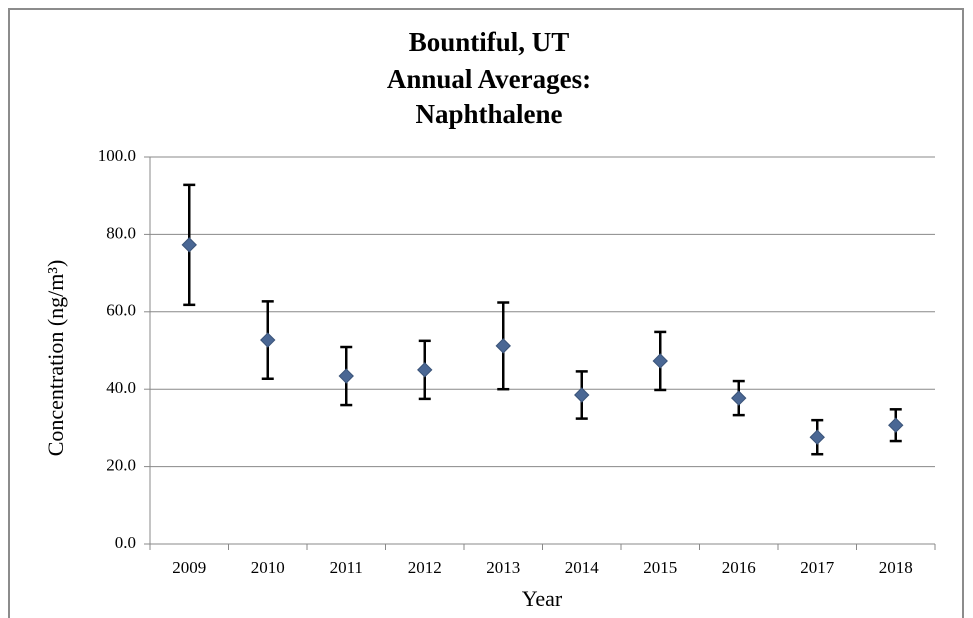 The height and width of the screenshot is (618, 973). I want to click on x-tick-label: 2013, so click(503, 567).